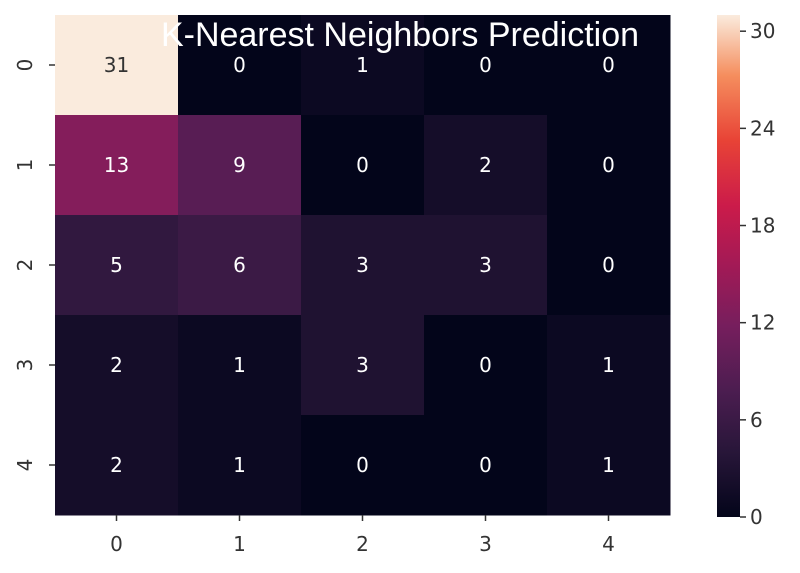 This screenshot has width=800, height=573. Describe the element at coordinates (728, 266) in the screenshot. I see `colorbar-gradient` at that location.